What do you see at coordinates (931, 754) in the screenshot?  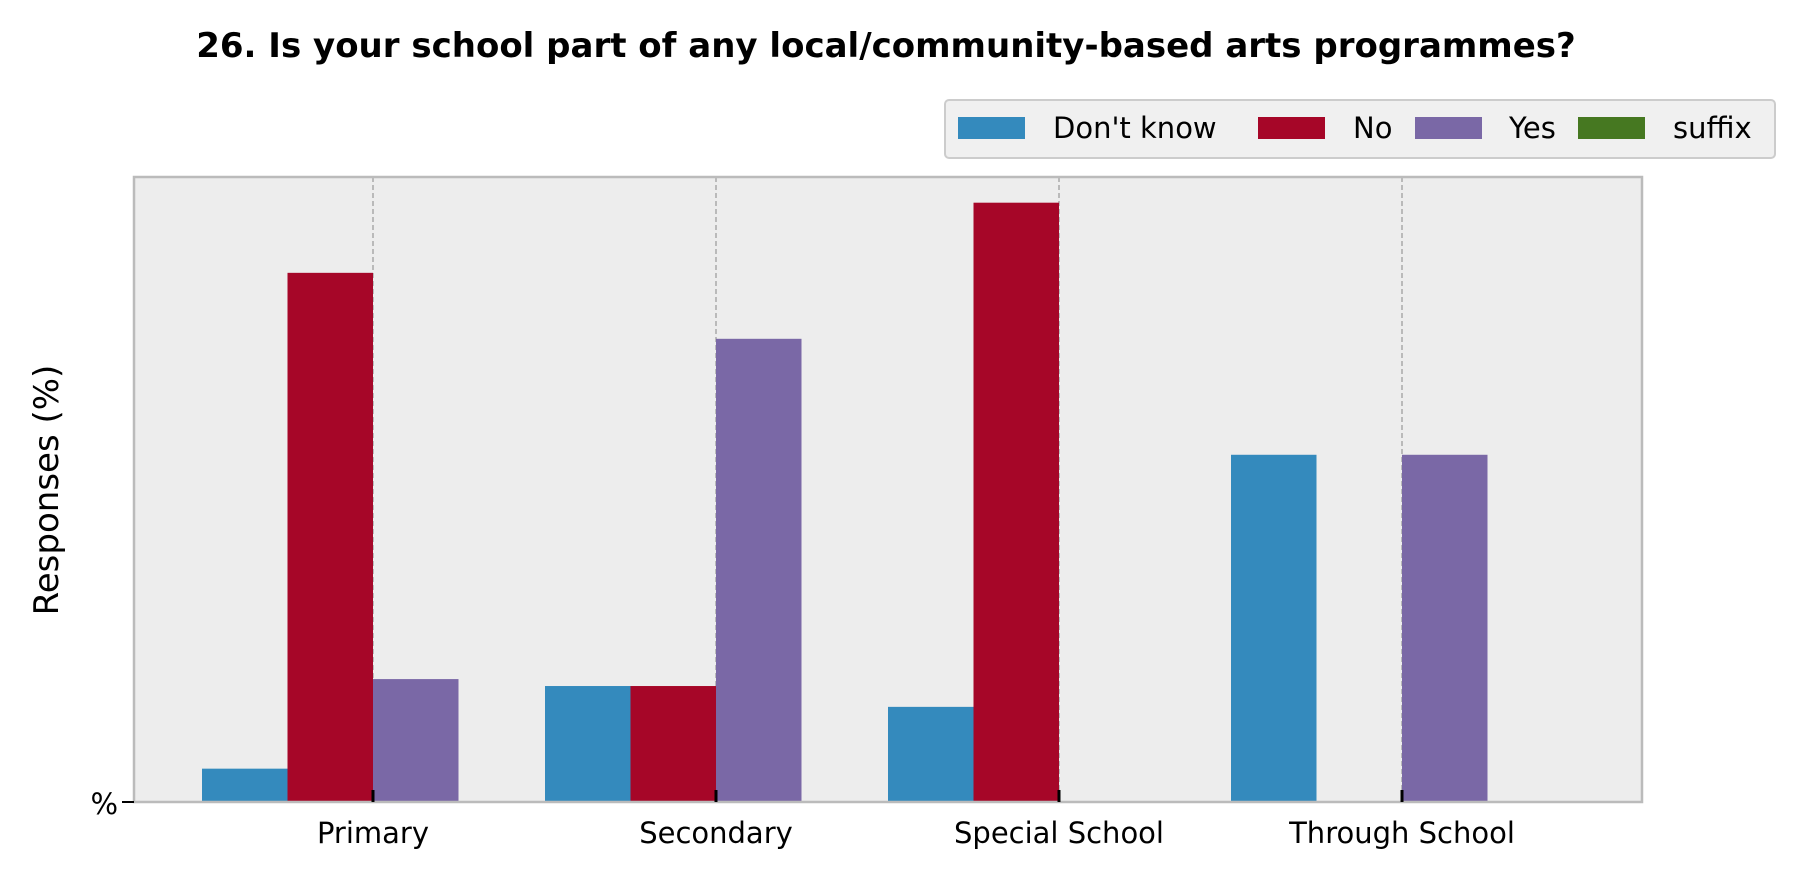 I see `bar-don-t-know-special-school` at bounding box center [931, 754].